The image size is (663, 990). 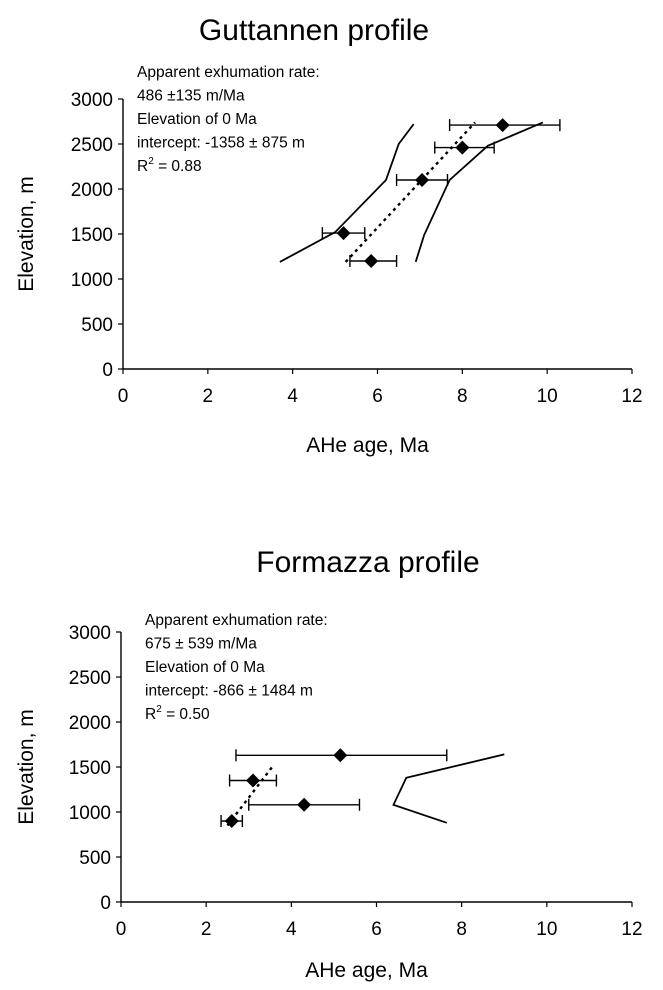 What do you see at coordinates (191, 96) in the screenshot?
I see `annotation-line: 486 ±135 m/Ma` at bounding box center [191, 96].